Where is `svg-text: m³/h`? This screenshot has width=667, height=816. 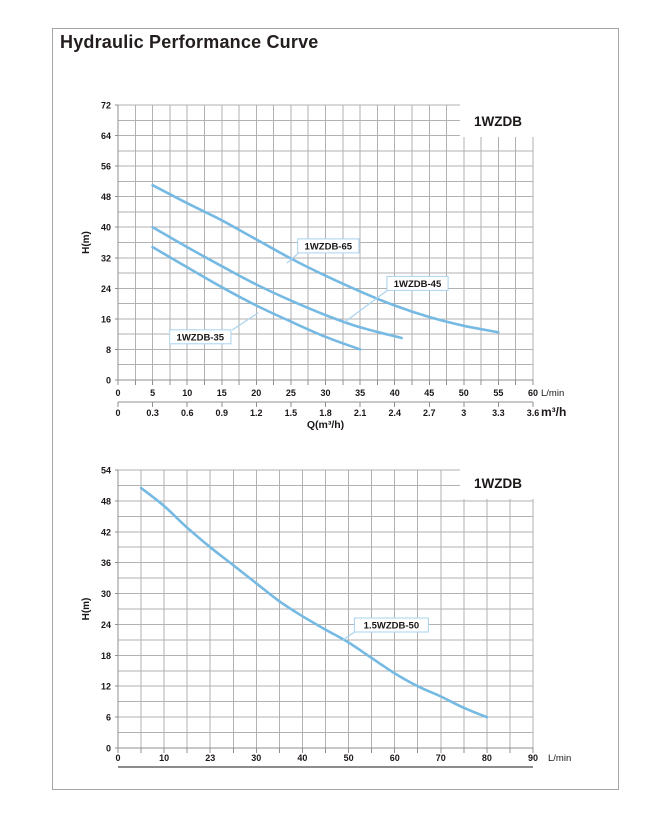 svg-text: m³/h is located at coordinates (553, 412).